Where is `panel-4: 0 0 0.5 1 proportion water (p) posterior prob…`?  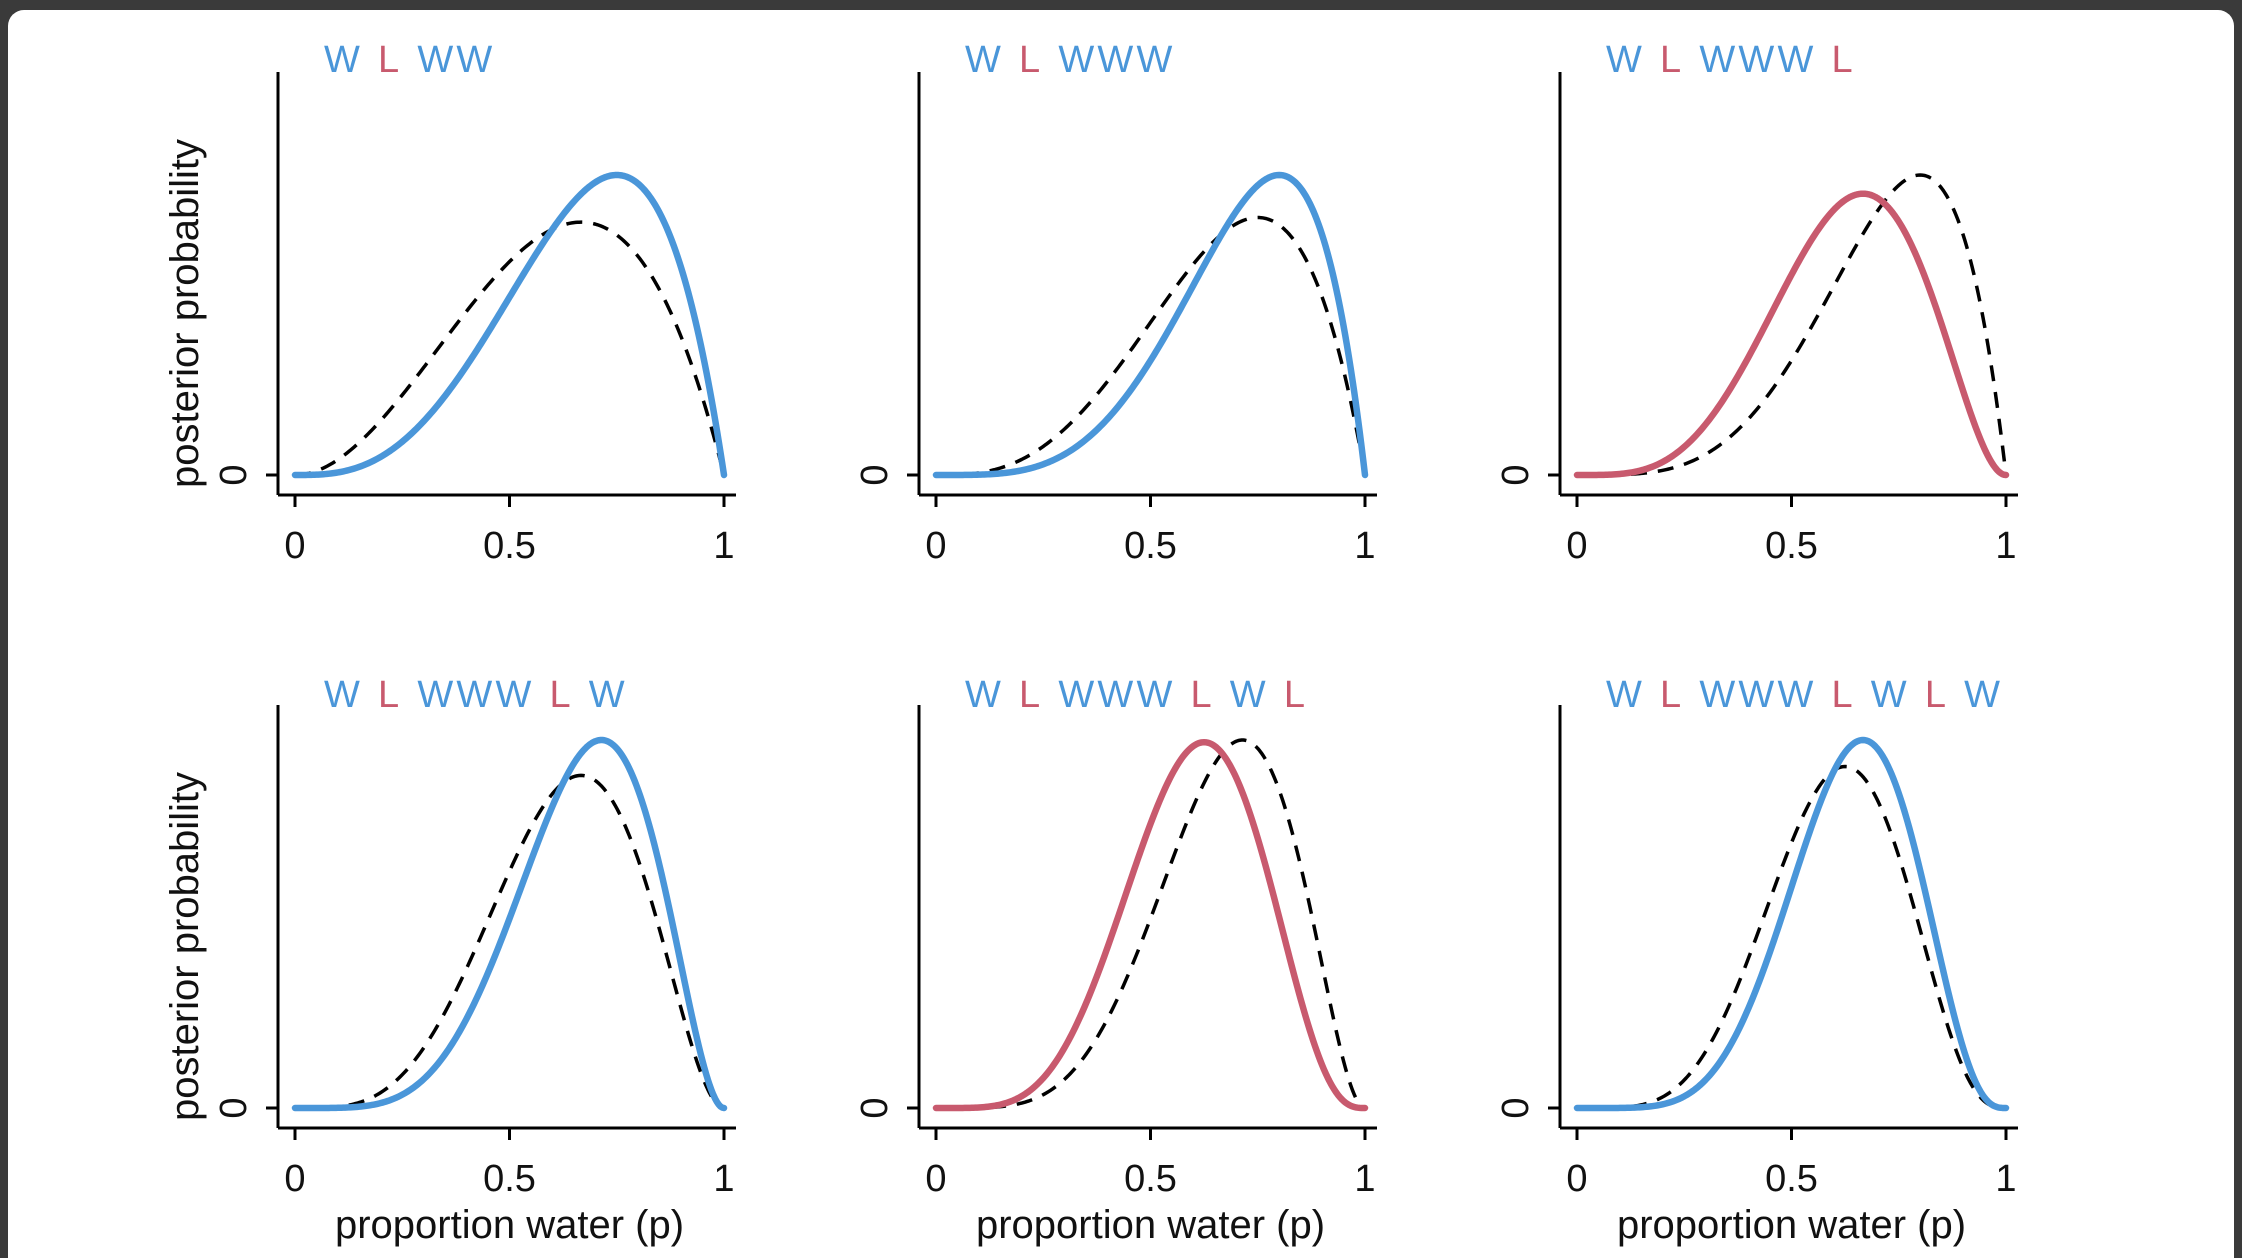
panel-4: 0 0 0.5 1 proportion water (p) posterior prob… is located at coordinates (449, 960).